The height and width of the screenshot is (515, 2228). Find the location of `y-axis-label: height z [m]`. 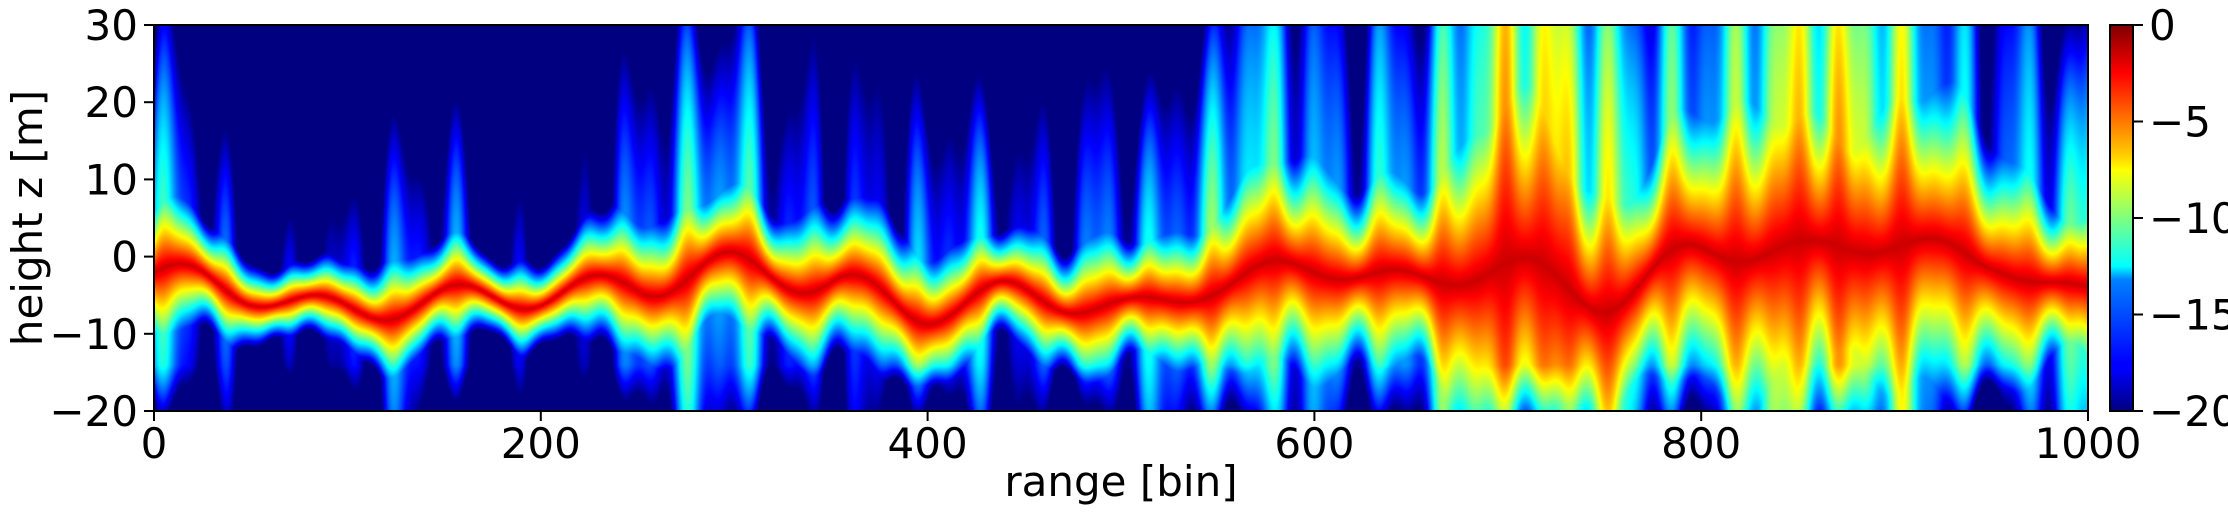

y-axis-label: height z [m] is located at coordinates (27, 218).